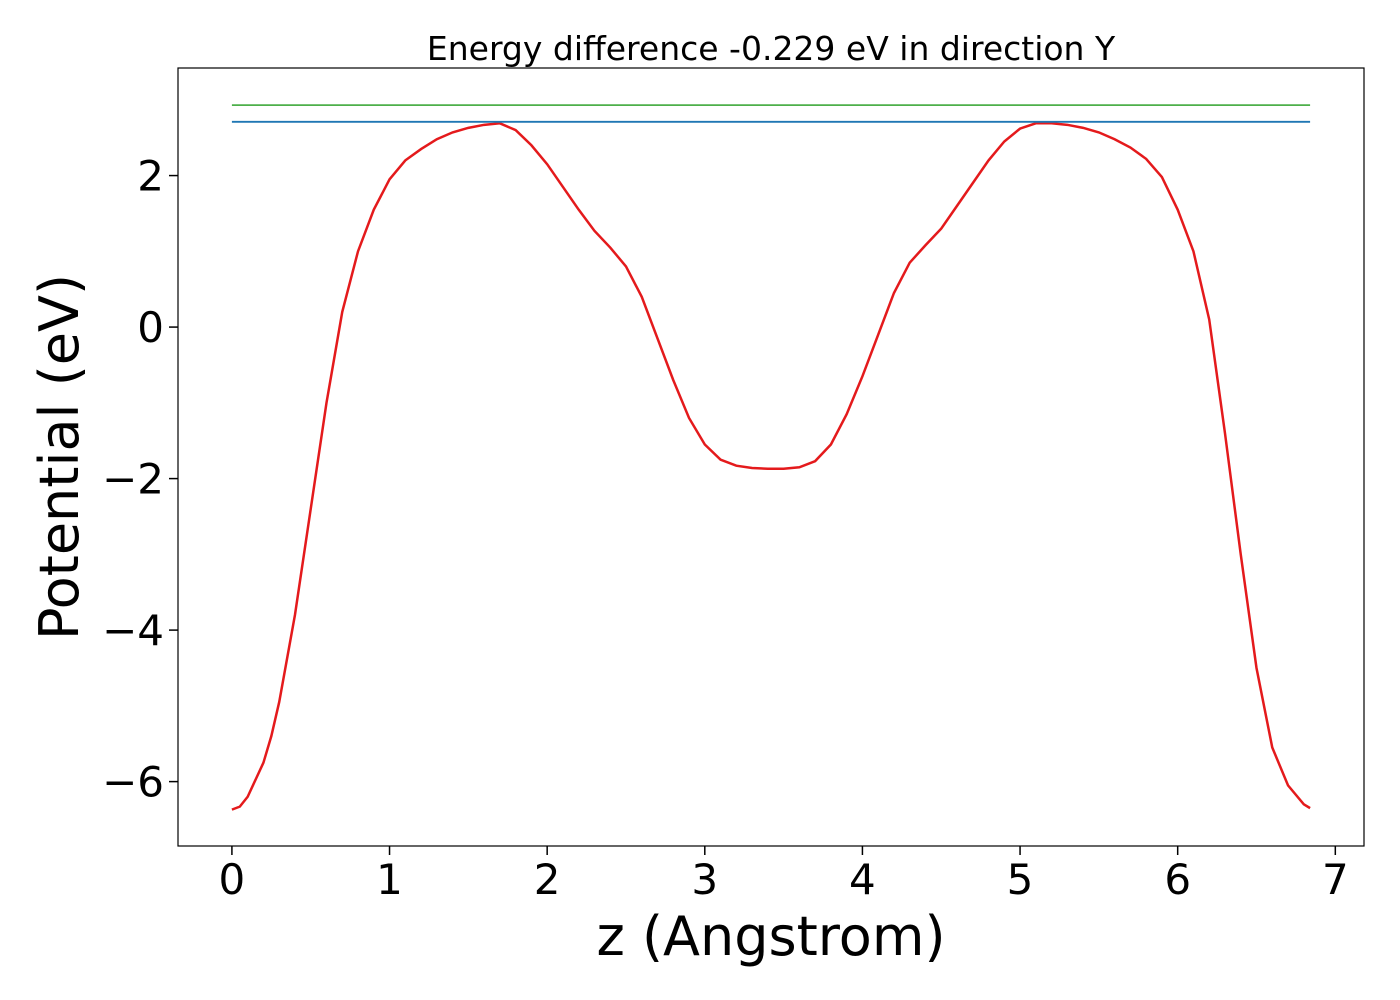  What do you see at coordinates (1335, 879) in the screenshot?
I see `x-tick-label: 7` at bounding box center [1335, 879].